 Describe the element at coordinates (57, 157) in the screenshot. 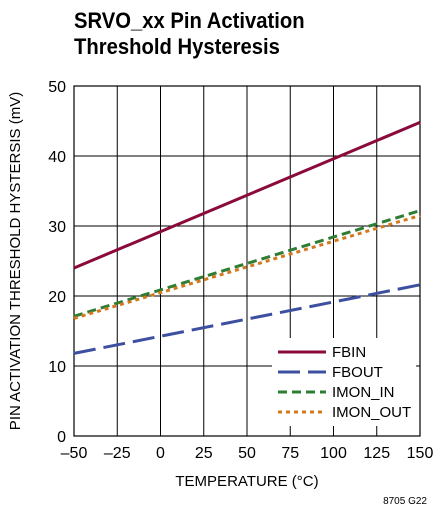

I see `y-tick-label: 40` at that location.